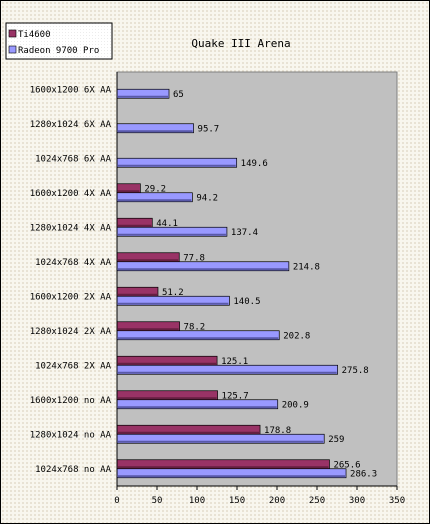 This screenshot has height=525, width=430. Describe the element at coordinates (357, 501) in the screenshot. I see `x-tick-label: 300` at that location.